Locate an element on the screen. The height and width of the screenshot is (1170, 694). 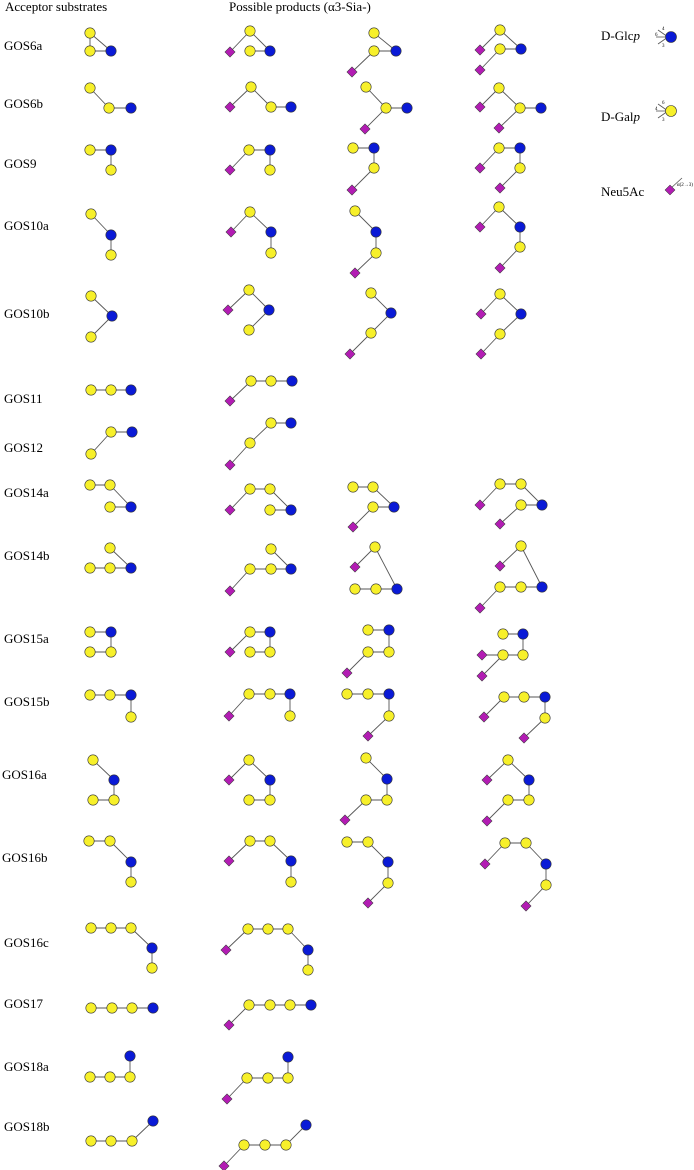
gos6a-acceptor is located at coordinates (100, 42).